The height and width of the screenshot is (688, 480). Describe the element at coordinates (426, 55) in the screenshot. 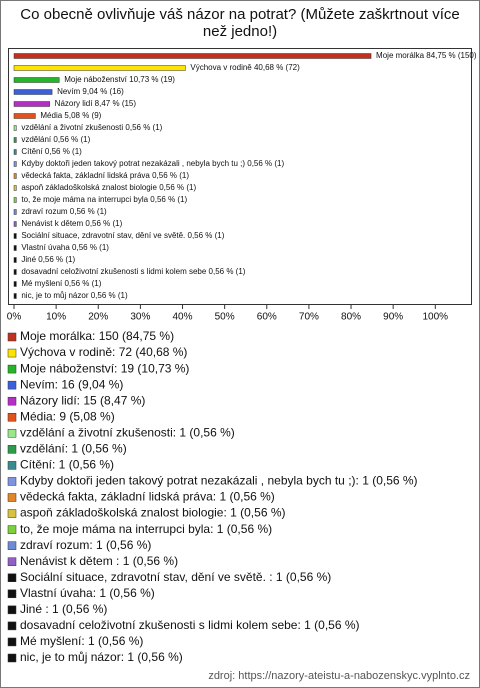

I see `bar-label: Moje morálka 84,75 % (150)` at that location.